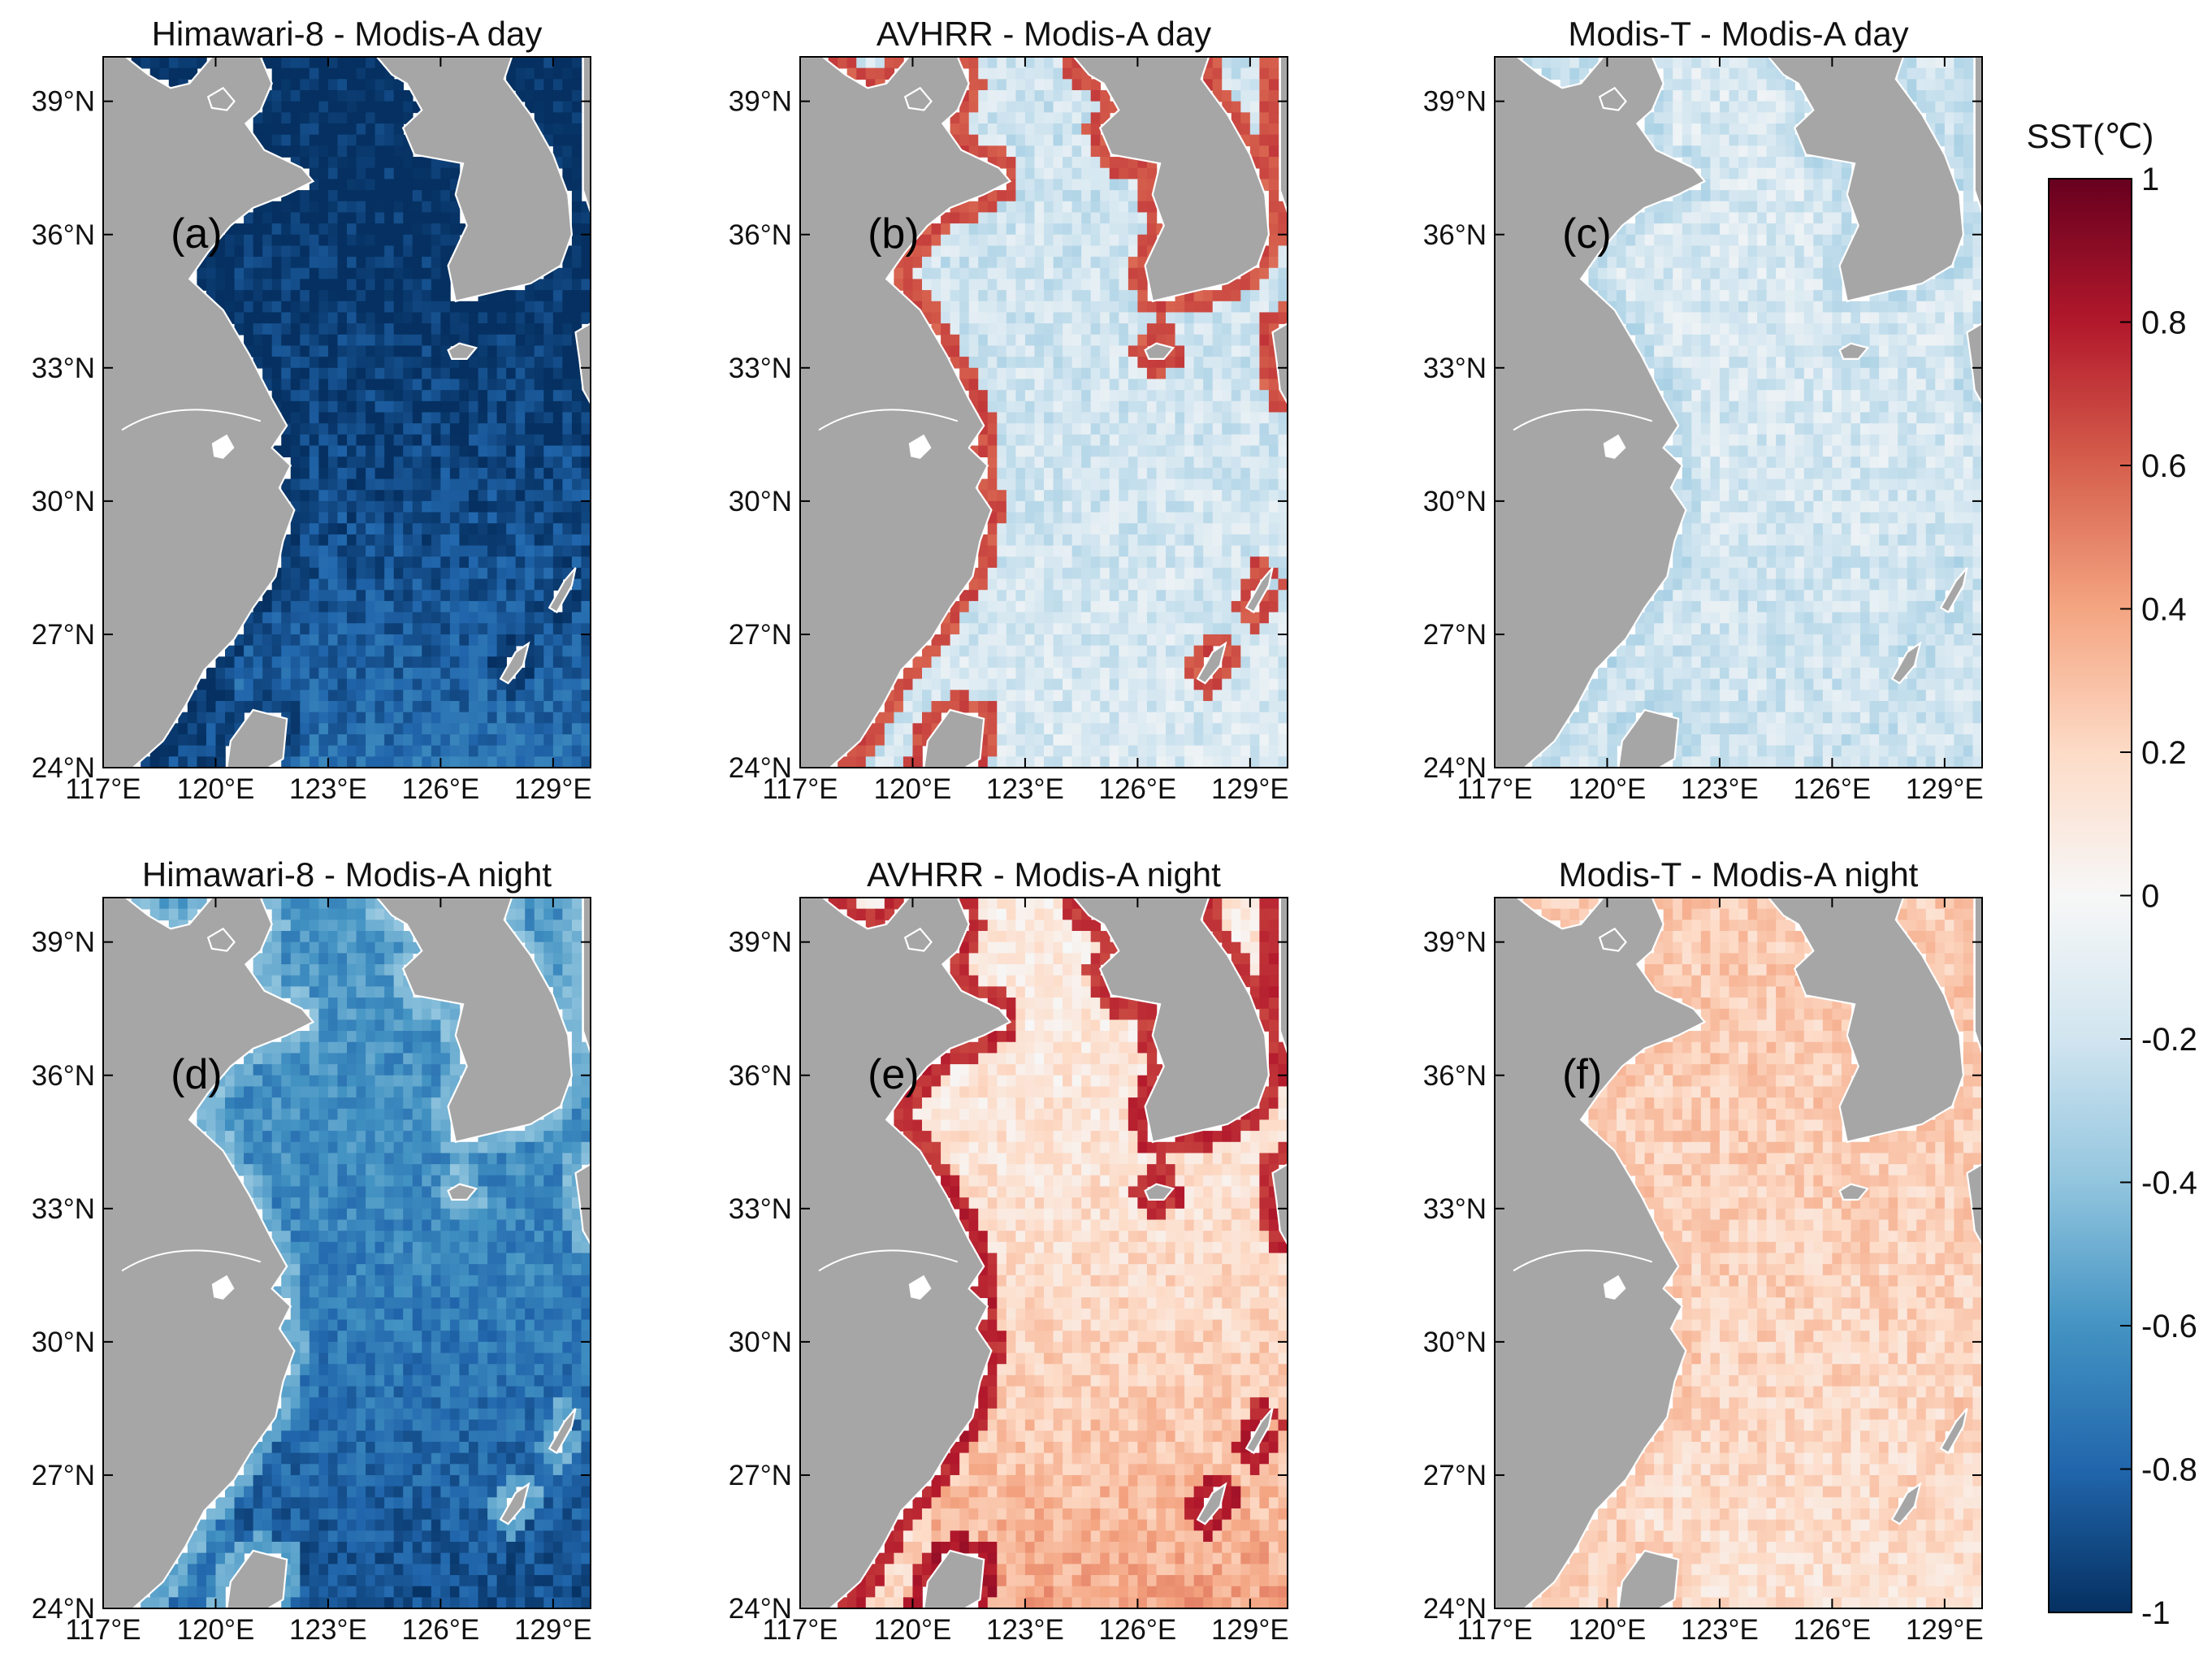  What do you see at coordinates (2090, 895) in the screenshot?
I see `colorbar-bar` at bounding box center [2090, 895].